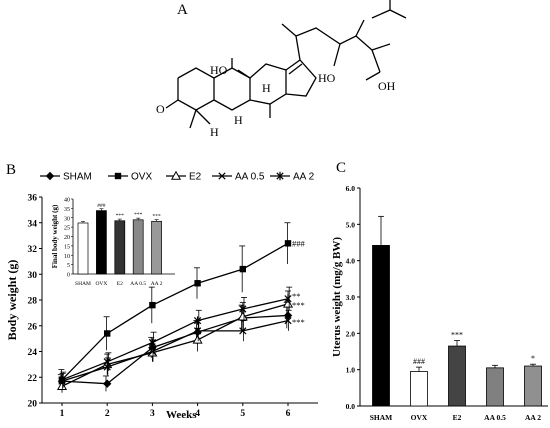 The height and width of the screenshot is (428, 550). What do you see at coordinates (351, 297) in the screenshot?
I see `y-tick-label: 3.0` at bounding box center [351, 297].